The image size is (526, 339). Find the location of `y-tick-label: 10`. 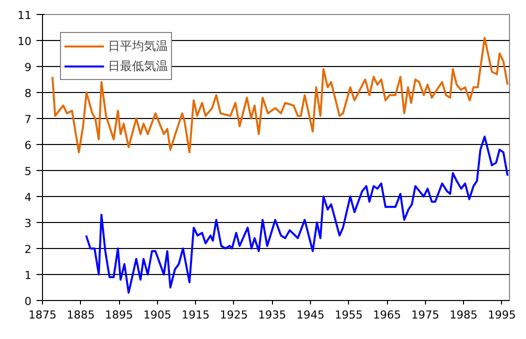

y-tick-label: 10 is located at coordinates (25, 41).